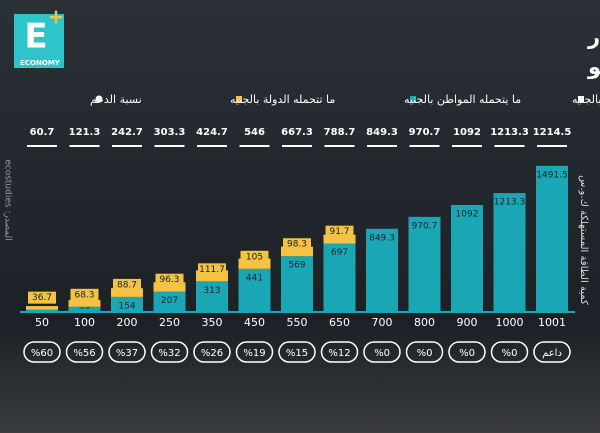 This screenshot has width=600, height=433. What do you see at coordinates (170, 132) in the screenshot?
I see `cost-label: 303.3` at bounding box center [170, 132].